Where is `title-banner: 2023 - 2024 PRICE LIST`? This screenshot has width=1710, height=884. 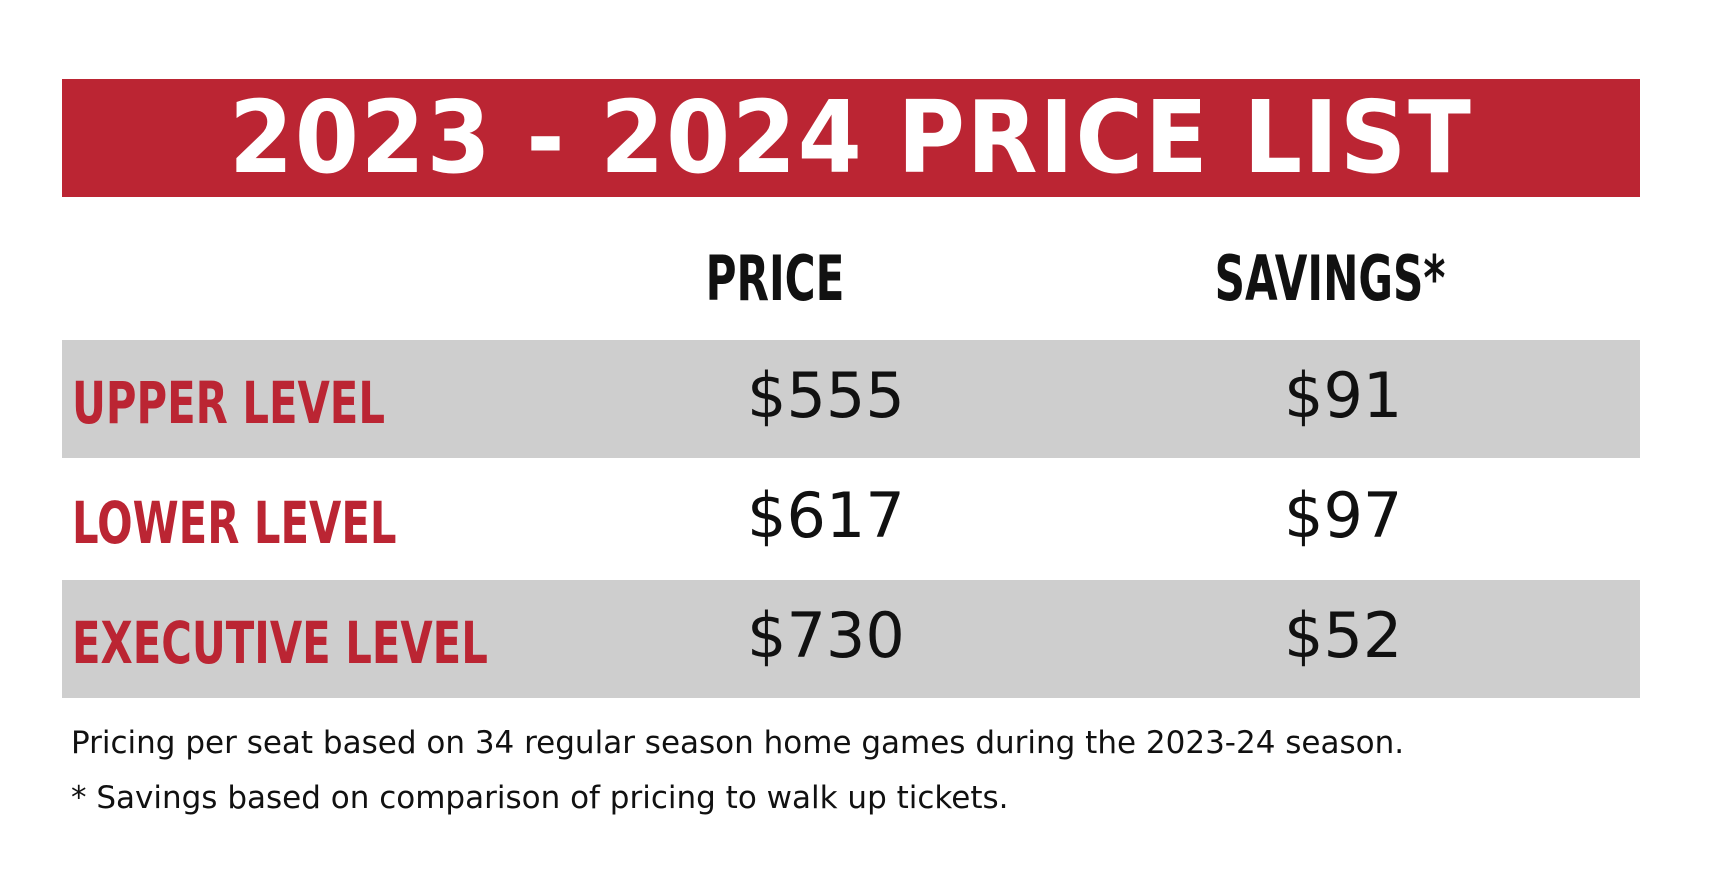
title-banner: 2023 - 2024 PRICE LIST is located at coordinates (851, 138).